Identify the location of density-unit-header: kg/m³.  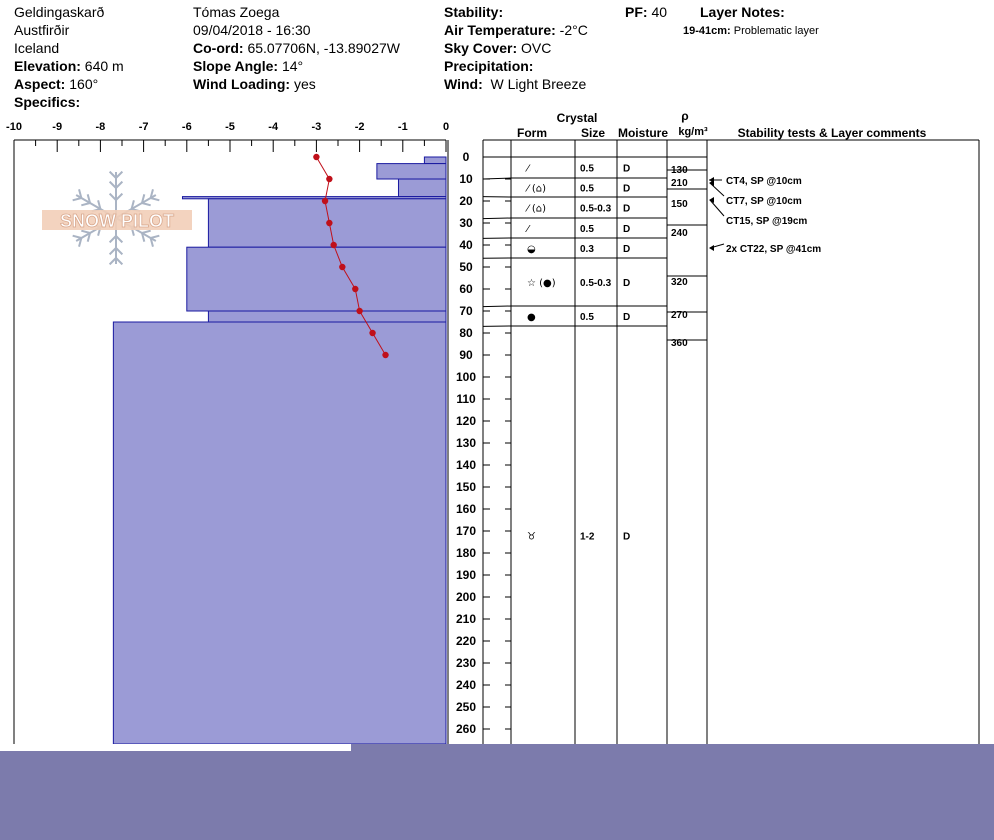
(693, 132).